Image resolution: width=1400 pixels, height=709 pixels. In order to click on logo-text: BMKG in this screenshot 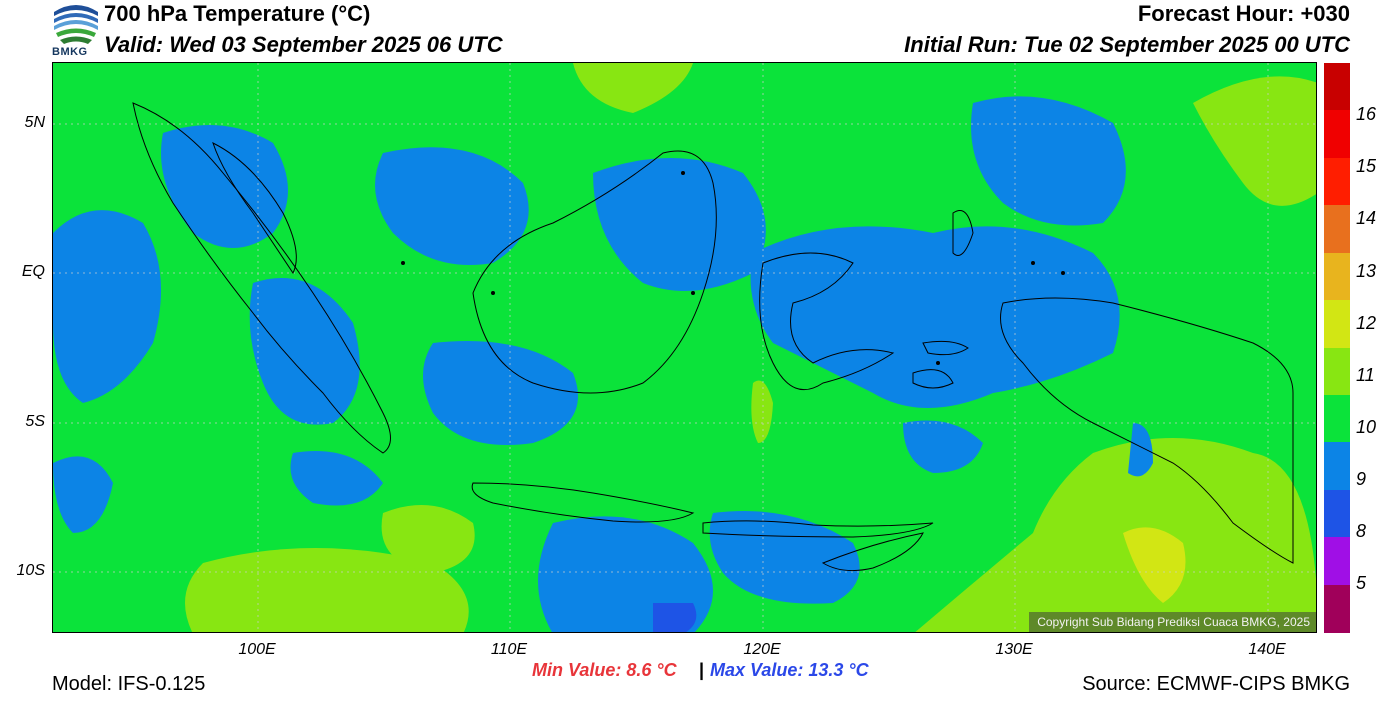, I will do `click(70, 52)`.